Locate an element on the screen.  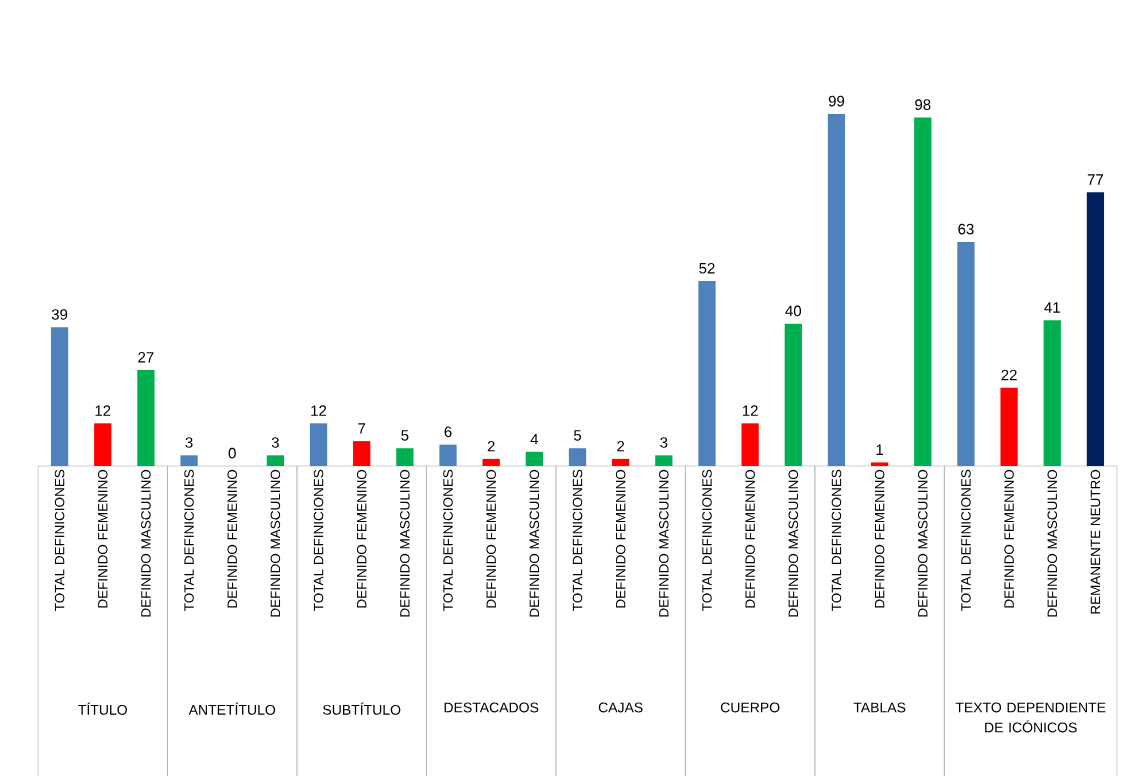
data-label: 39 is located at coordinates (59, 314).